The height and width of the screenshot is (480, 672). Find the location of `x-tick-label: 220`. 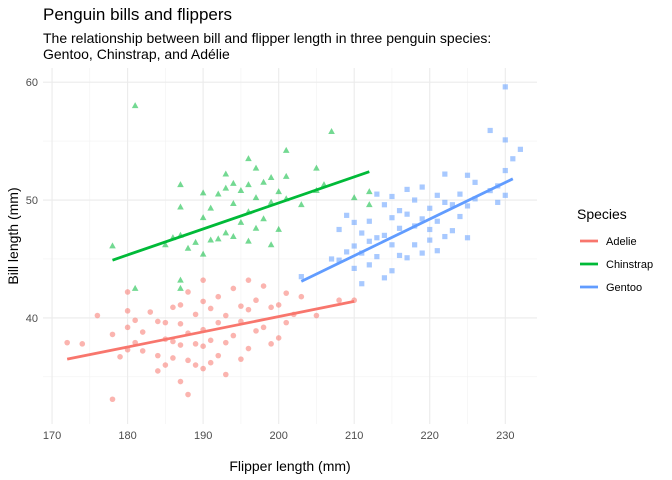

x-tick-label: 220 is located at coordinates (430, 436).